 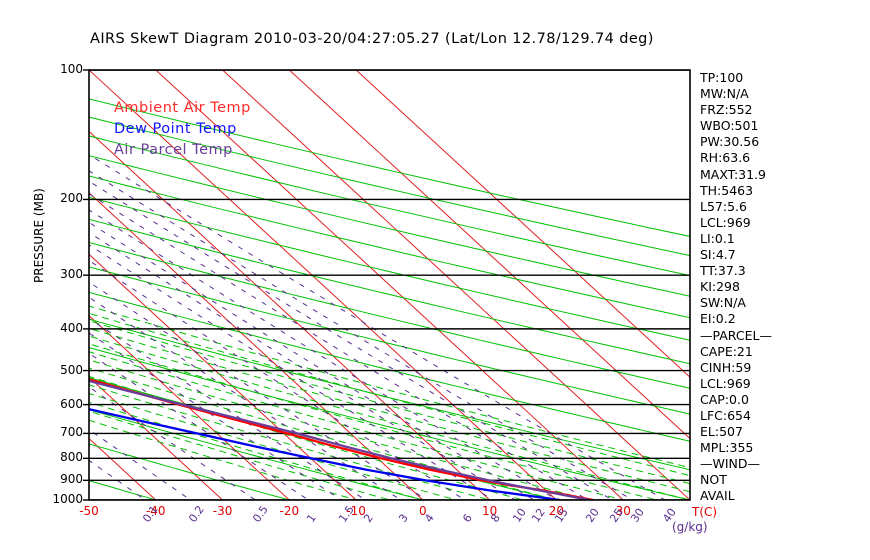 I want to click on index-item: SW:N/A, so click(x=723, y=303).